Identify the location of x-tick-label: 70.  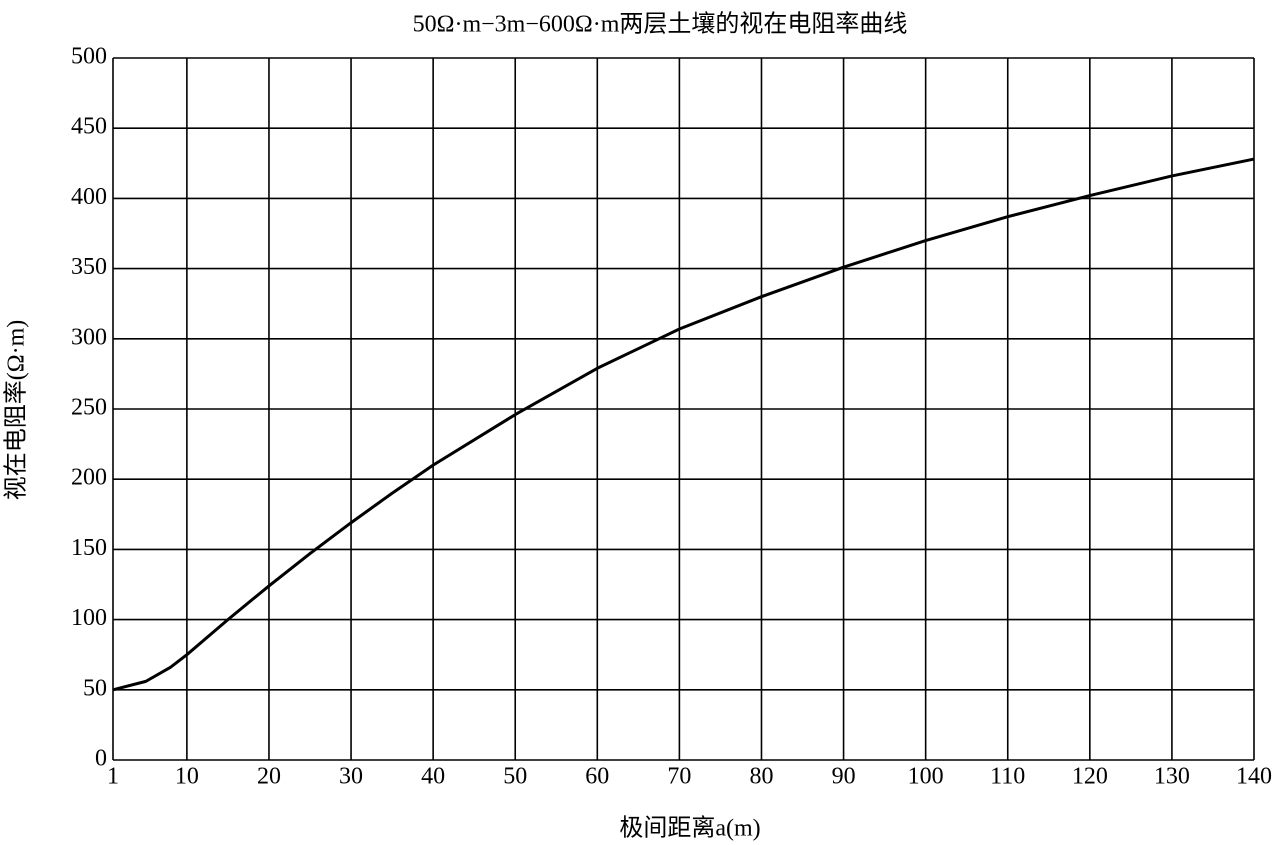
(679, 777).